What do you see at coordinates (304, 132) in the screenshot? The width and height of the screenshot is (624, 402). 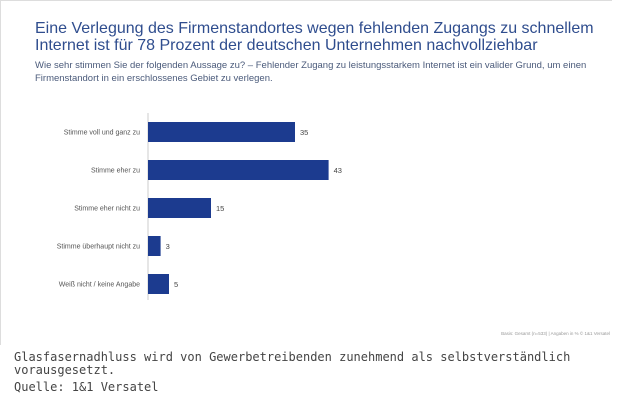 I see `value-label: 35` at bounding box center [304, 132].